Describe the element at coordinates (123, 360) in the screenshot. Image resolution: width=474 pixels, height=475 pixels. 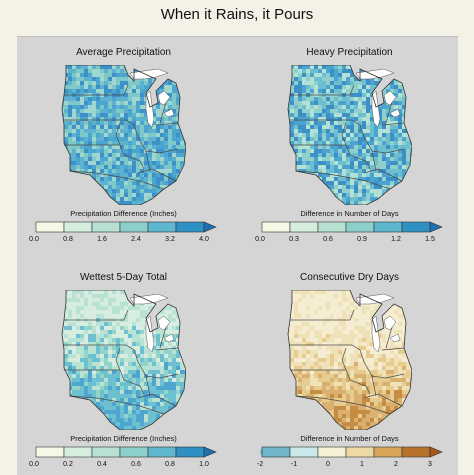
I see `map-midwest` at that location.